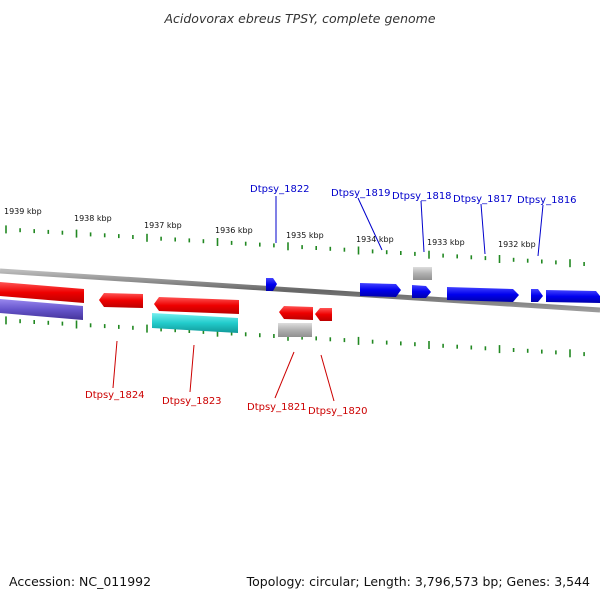 The width and height of the screenshot is (600, 600). Describe the element at coordinates (361, 193) in the screenshot. I see `gene-label-dtpsy-1819: Dtpsy_1819` at that location.